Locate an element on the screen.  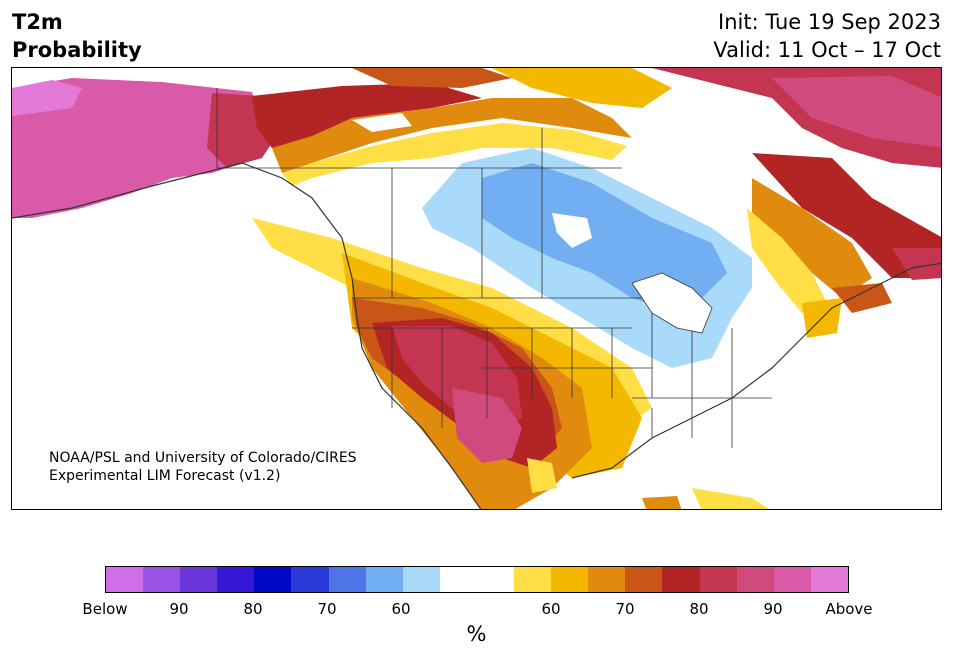
tick-below: Below is located at coordinates (105, 609).